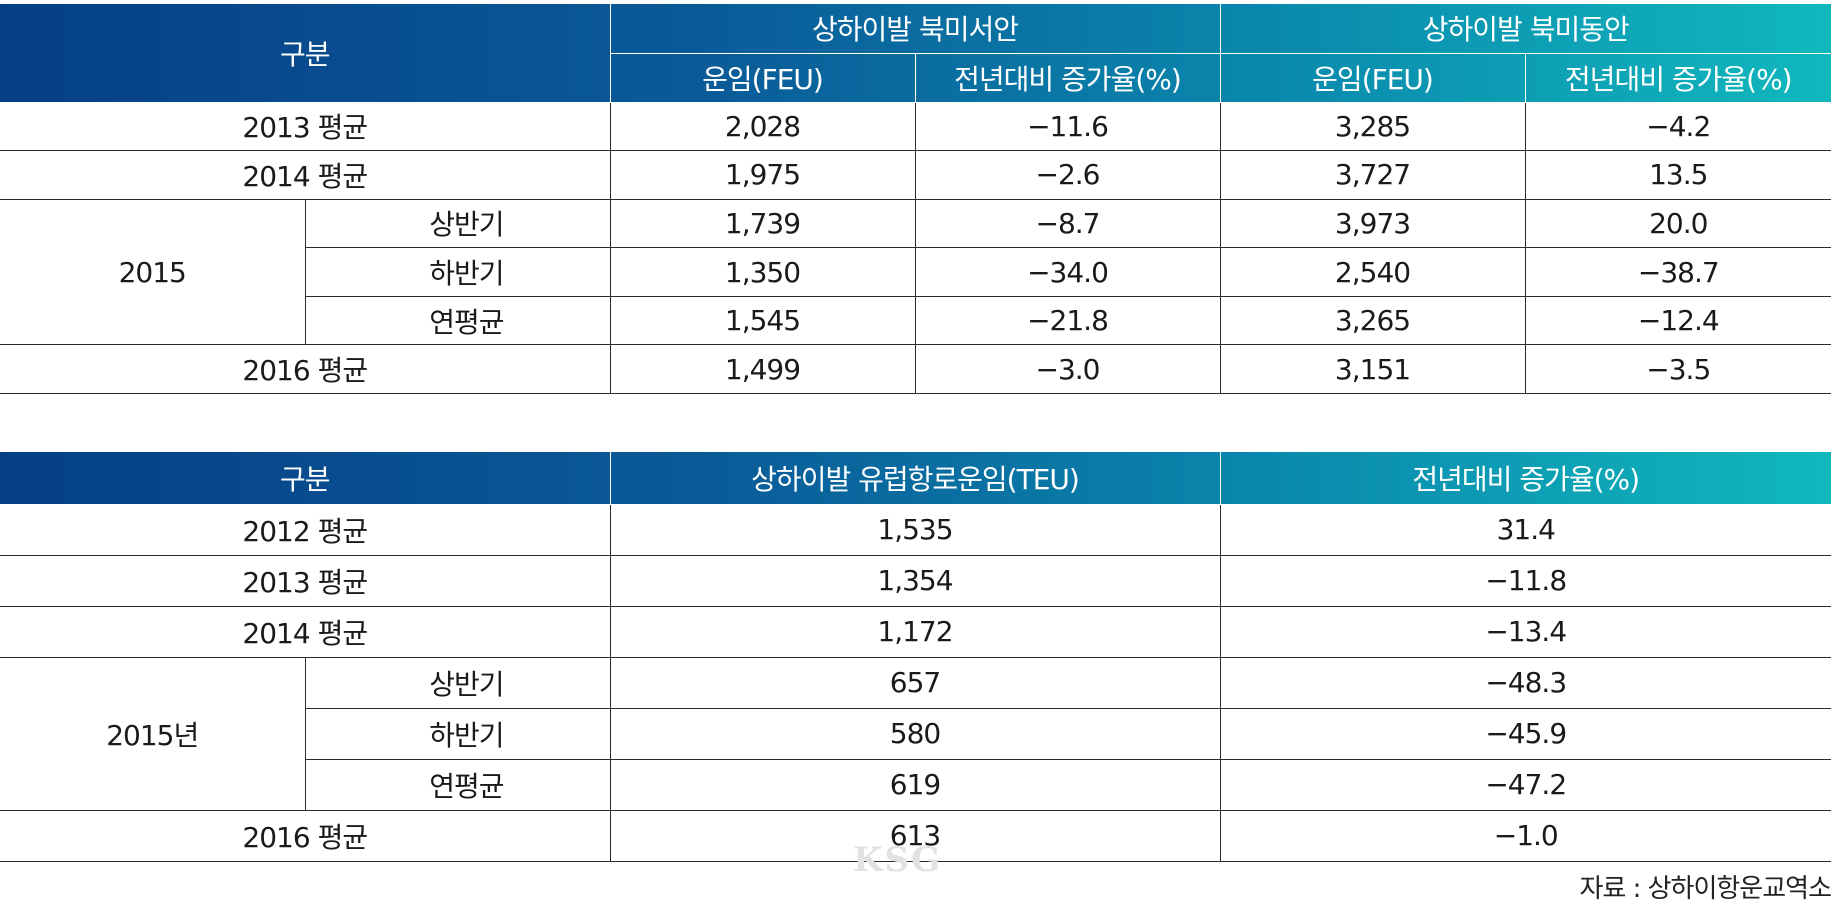 This screenshot has width=1831, height=907. What do you see at coordinates (1373, 224) in the screenshot?
I see `east-rate-cell: 3,973` at bounding box center [1373, 224].